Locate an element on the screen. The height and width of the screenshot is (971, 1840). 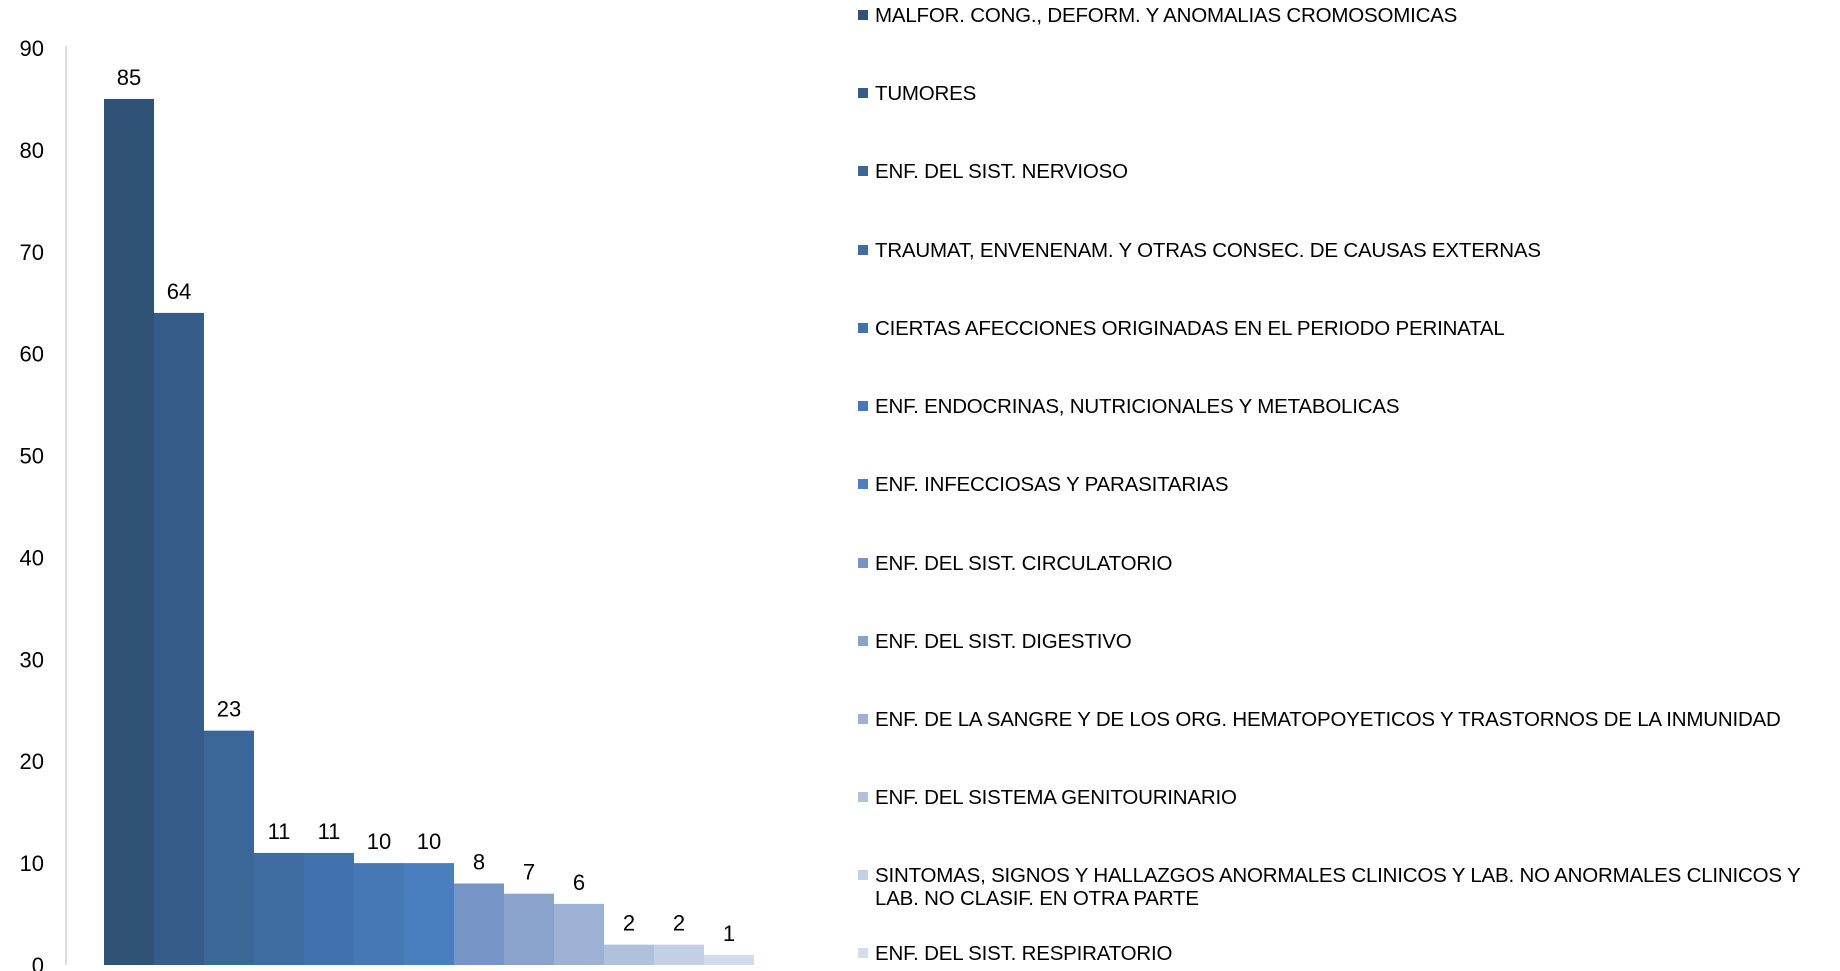
legend-item: ENF. DEL SIST. CIRCULATORIO is located at coordinates (1346, 563).